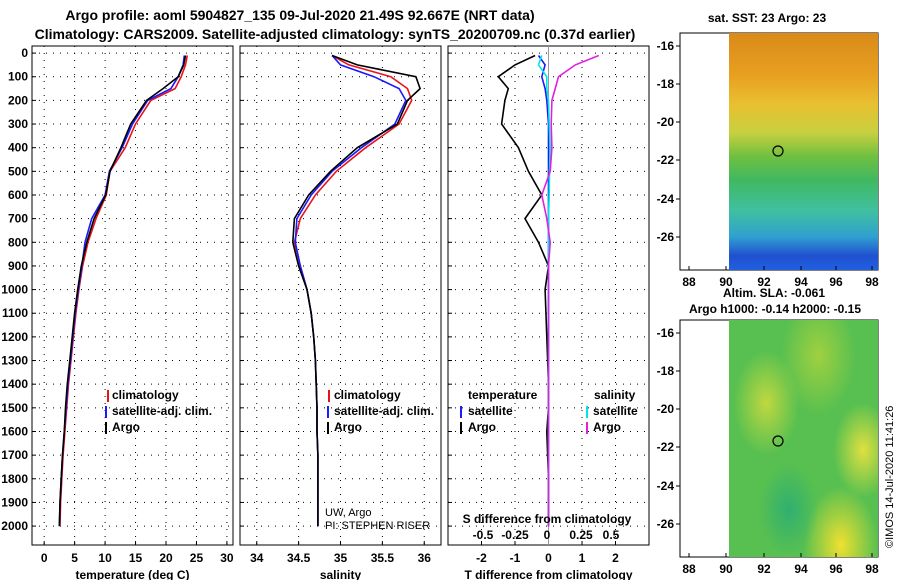  What do you see at coordinates (14, 431) in the screenshot?
I see `depth-tick-label: 1600` at bounding box center [14, 431].